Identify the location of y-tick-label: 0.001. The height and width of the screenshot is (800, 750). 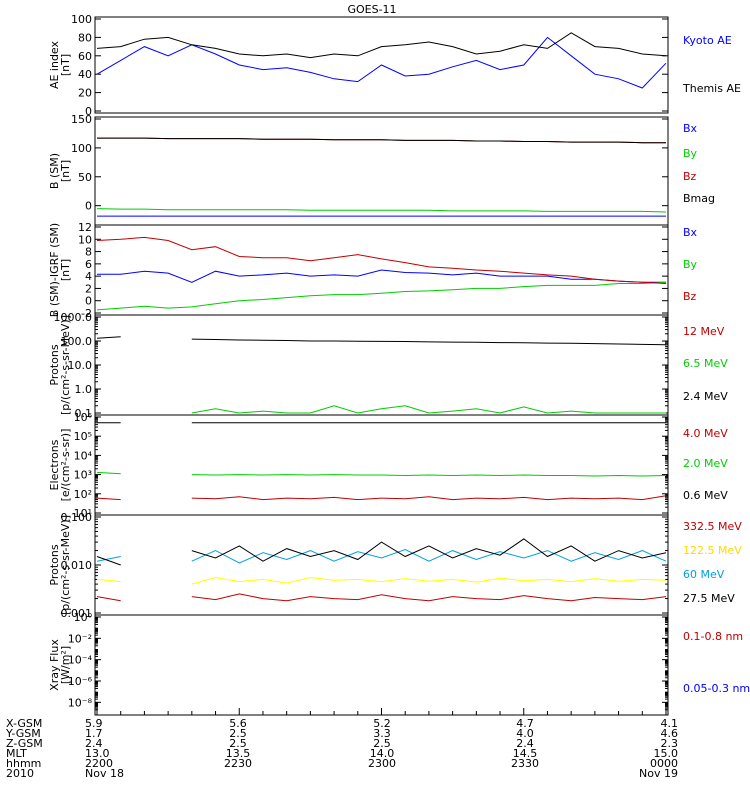
(77, 613).